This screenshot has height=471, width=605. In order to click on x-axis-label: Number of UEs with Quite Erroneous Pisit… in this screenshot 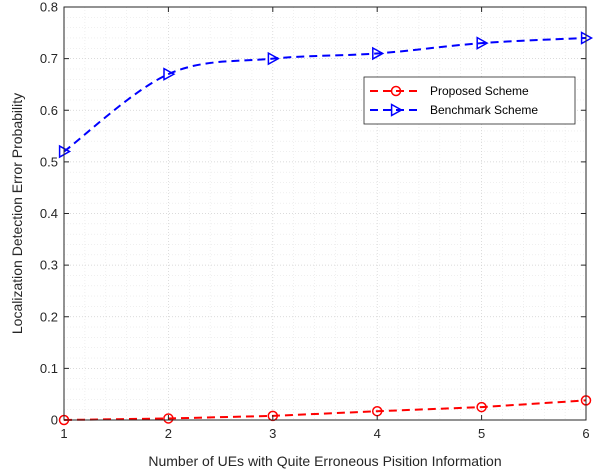, I will do `click(324, 461)`.